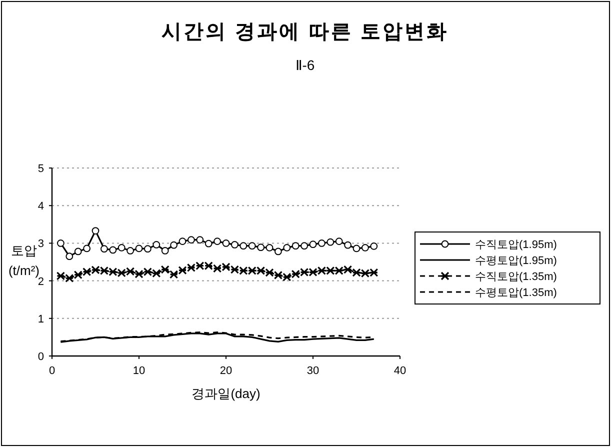 This screenshot has width=611, height=447. Describe the element at coordinates (305, 65) in the screenshot. I see `chart-subtitle: Ⅱ-6` at that location.